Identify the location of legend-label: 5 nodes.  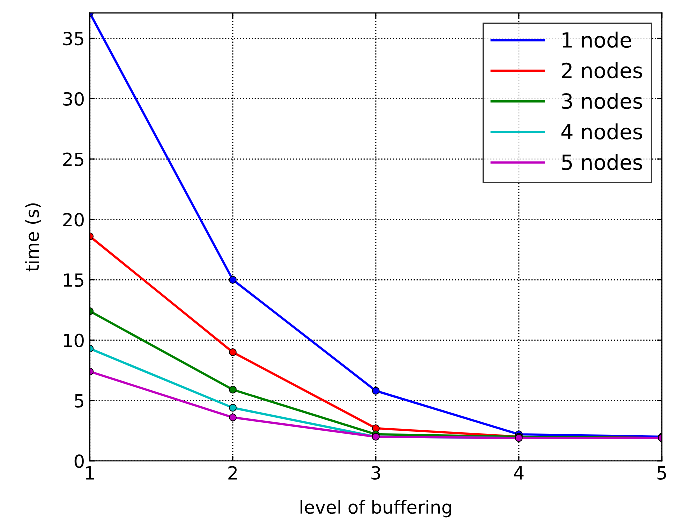
(602, 162).